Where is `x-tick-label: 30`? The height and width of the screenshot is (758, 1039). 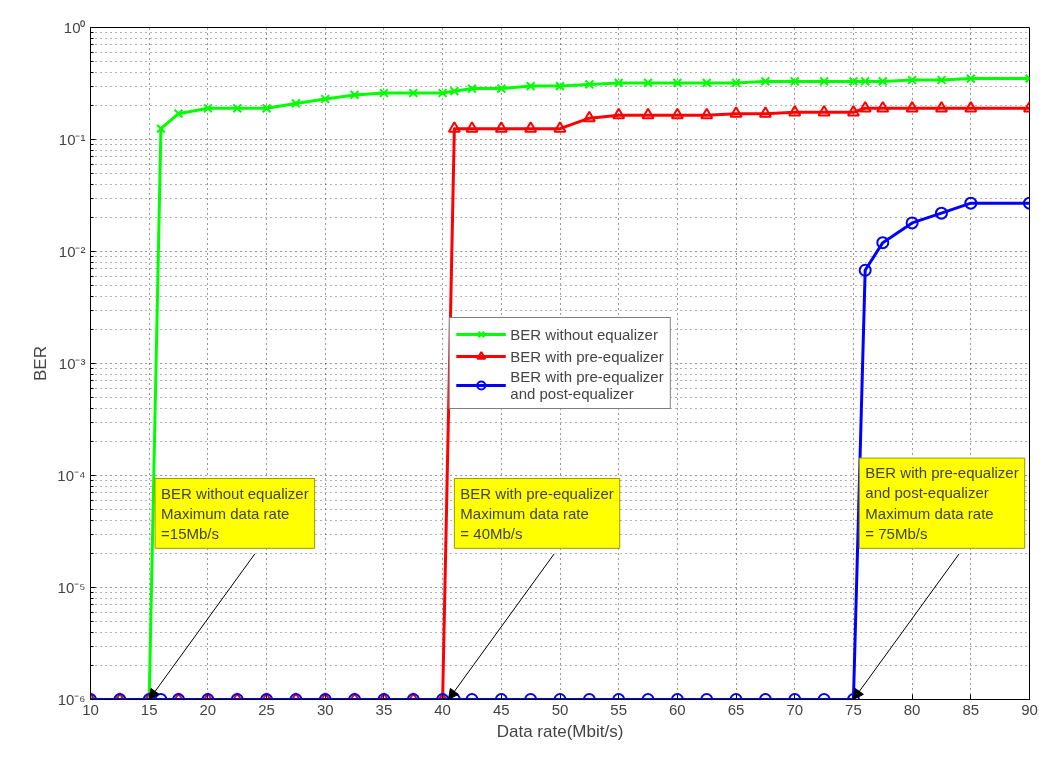
x-tick-label: 30 is located at coordinates (325, 709).